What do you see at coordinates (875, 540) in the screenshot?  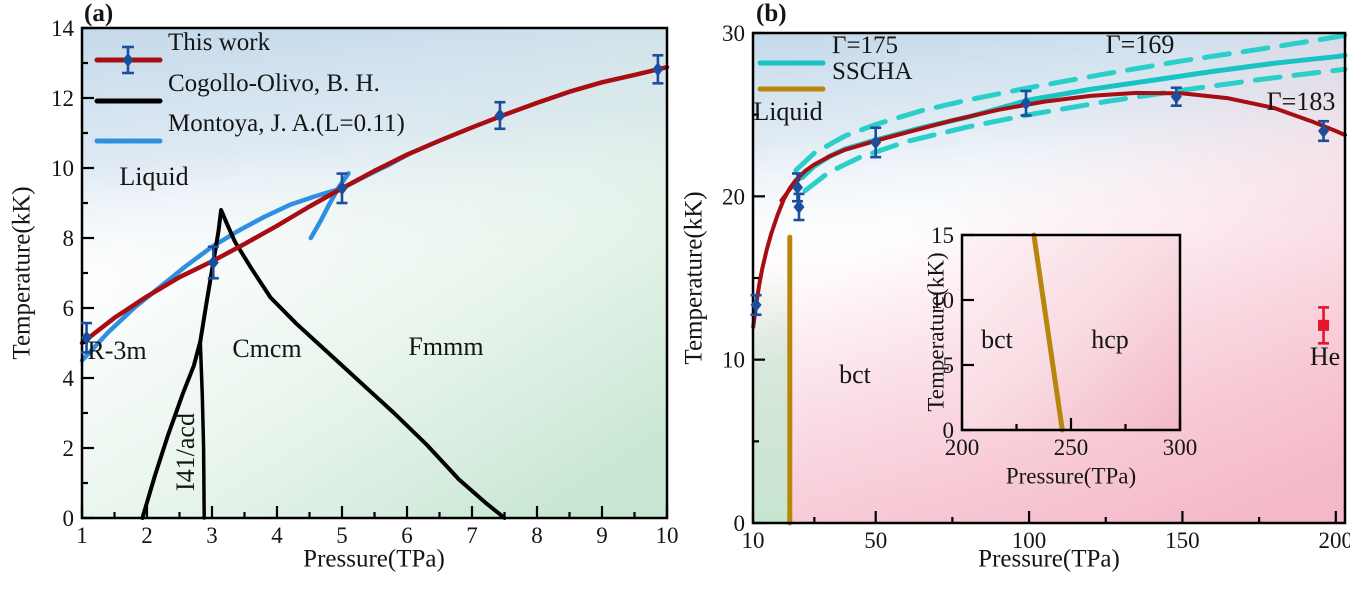 I see `svg-text: 50` at bounding box center [875, 540].